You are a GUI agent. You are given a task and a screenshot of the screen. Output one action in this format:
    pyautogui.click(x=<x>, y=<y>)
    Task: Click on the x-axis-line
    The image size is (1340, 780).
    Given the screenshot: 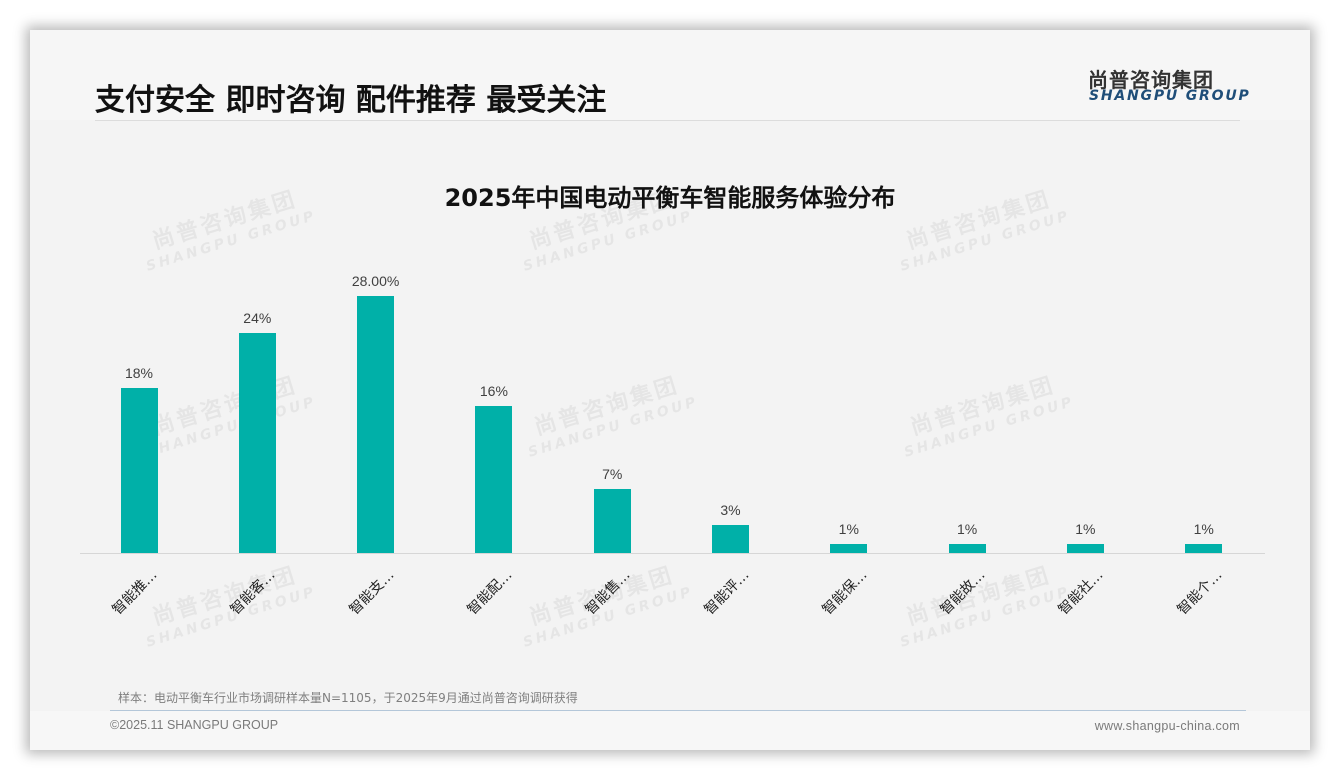 What is the action you would take?
    pyautogui.click(x=672, y=553)
    